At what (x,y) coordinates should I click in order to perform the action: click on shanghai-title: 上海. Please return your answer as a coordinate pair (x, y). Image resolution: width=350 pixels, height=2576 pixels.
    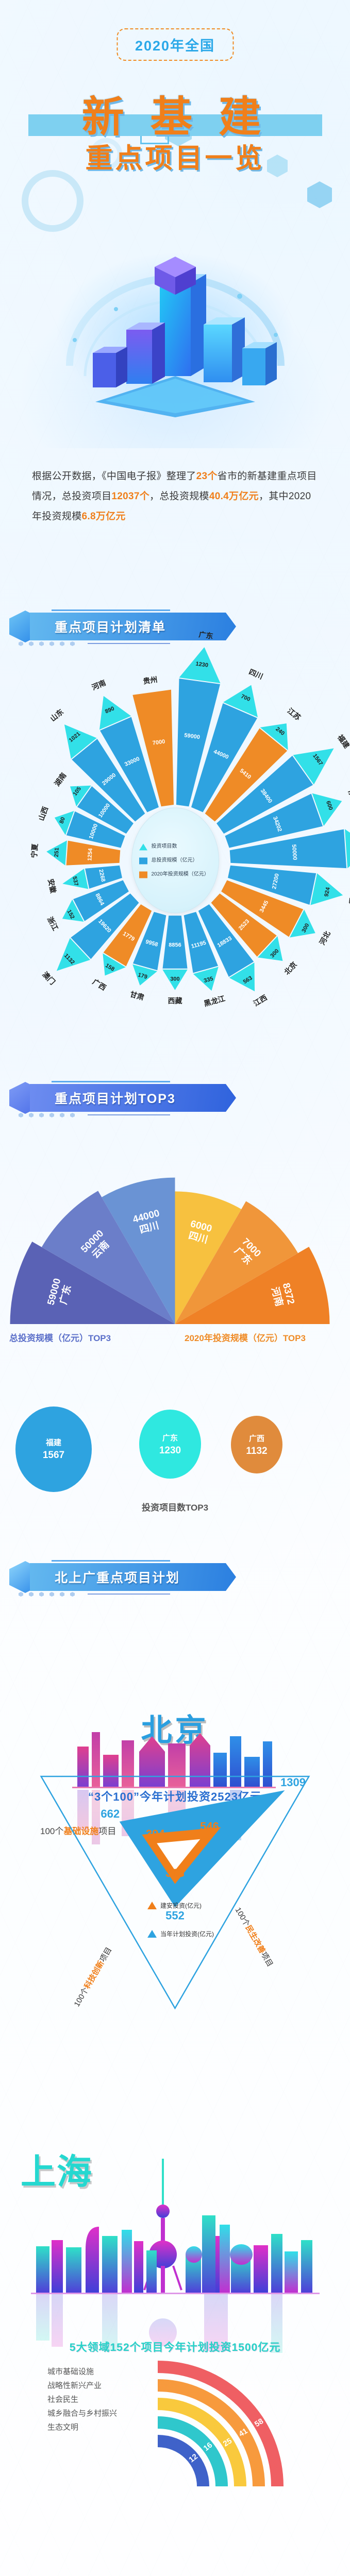
    Looking at the image, I should click on (57, 2172).